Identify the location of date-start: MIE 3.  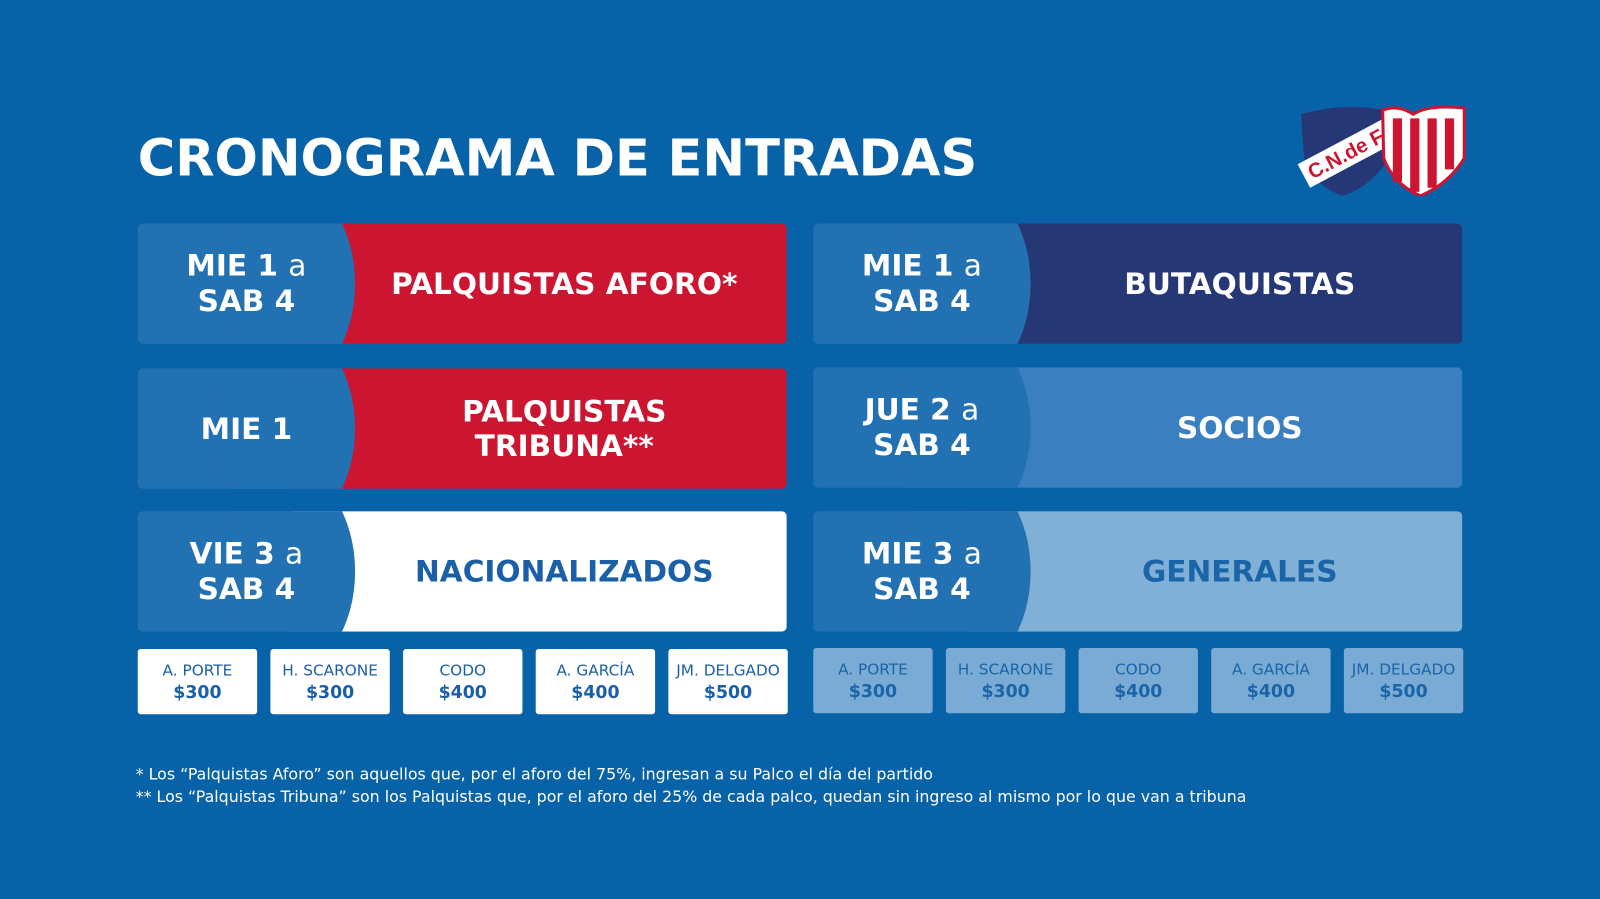
(907, 553).